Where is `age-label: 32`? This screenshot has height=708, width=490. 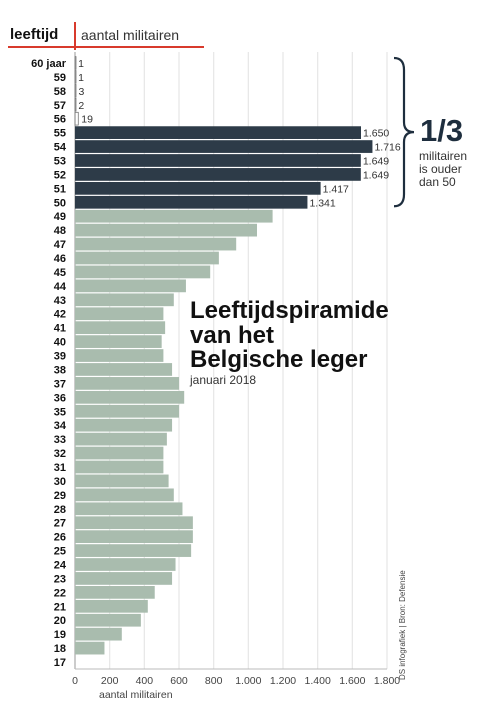
age-label: 32 is located at coordinates (60, 454).